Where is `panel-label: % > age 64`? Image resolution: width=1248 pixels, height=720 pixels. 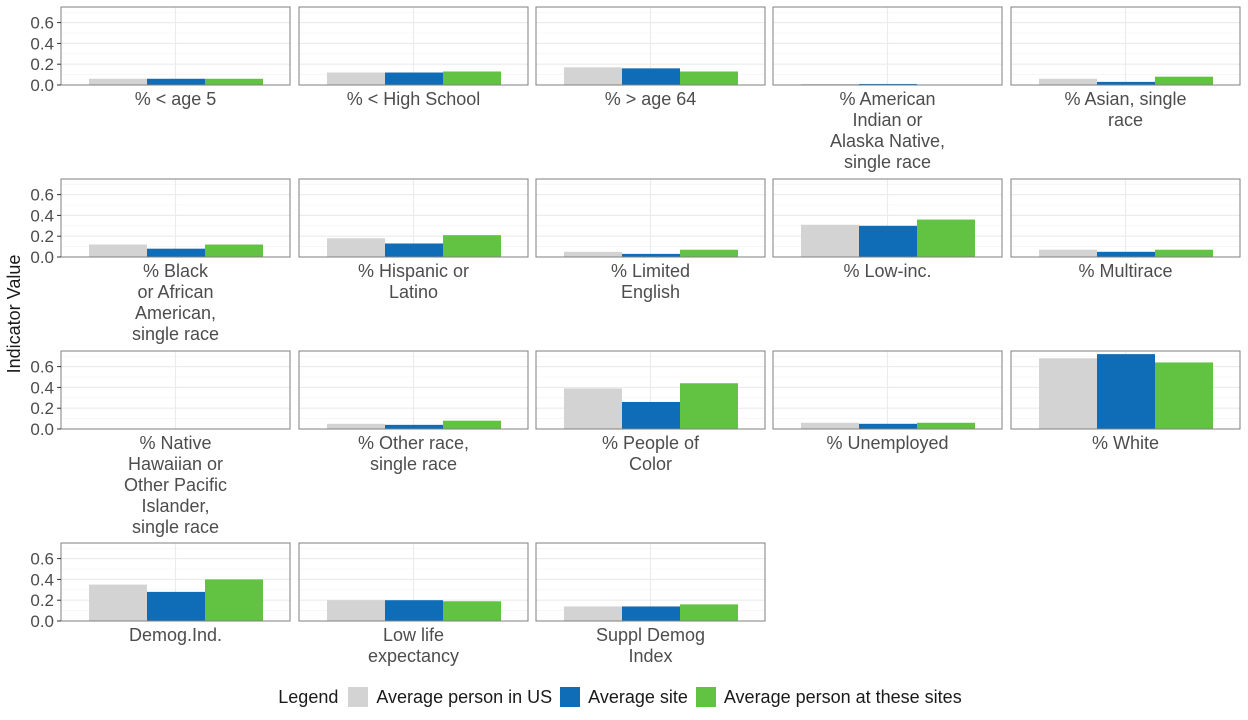 panel-label: % > age 64 is located at coordinates (651, 99).